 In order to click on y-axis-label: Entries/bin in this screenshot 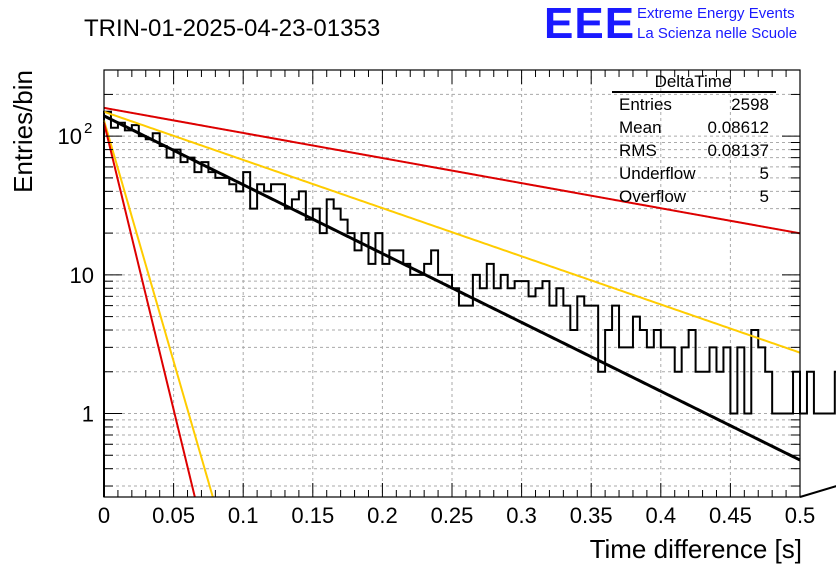, I will do `click(23, 131)`.